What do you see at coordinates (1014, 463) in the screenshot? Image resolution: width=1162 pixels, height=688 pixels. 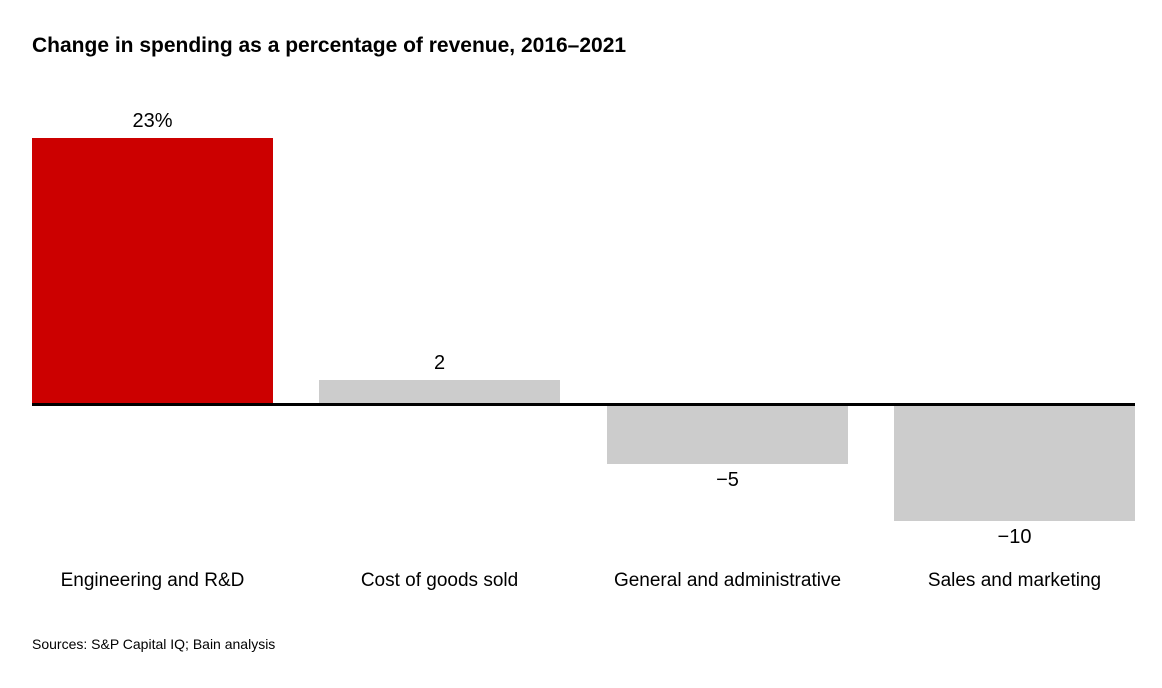 I see `bar-sales-and-marketing` at bounding box center [1014, 463].